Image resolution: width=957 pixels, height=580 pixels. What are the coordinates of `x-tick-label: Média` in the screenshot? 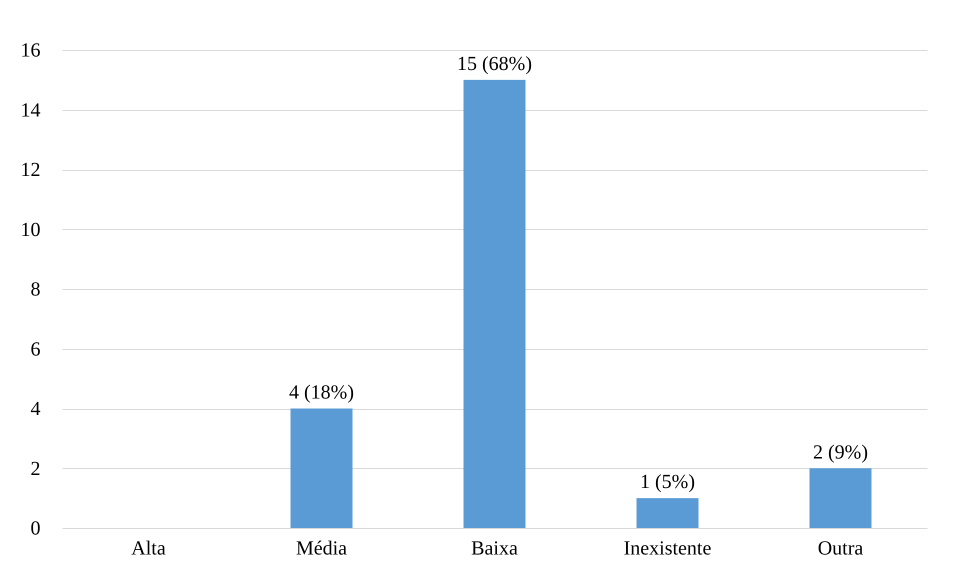 It's located at (322, 549).